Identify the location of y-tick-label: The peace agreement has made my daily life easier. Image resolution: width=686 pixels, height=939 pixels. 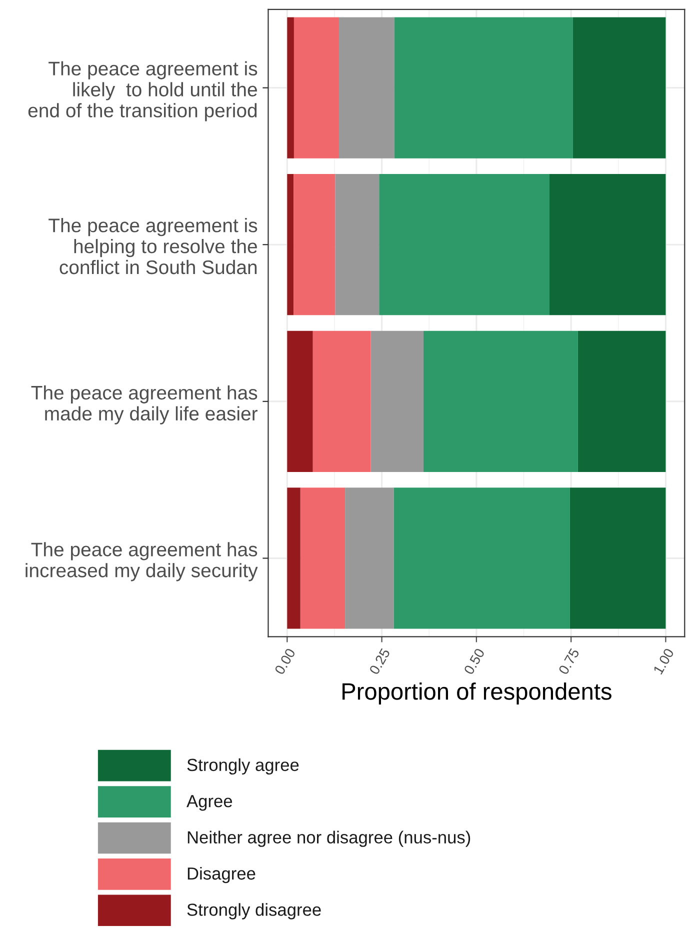
(144, 404).